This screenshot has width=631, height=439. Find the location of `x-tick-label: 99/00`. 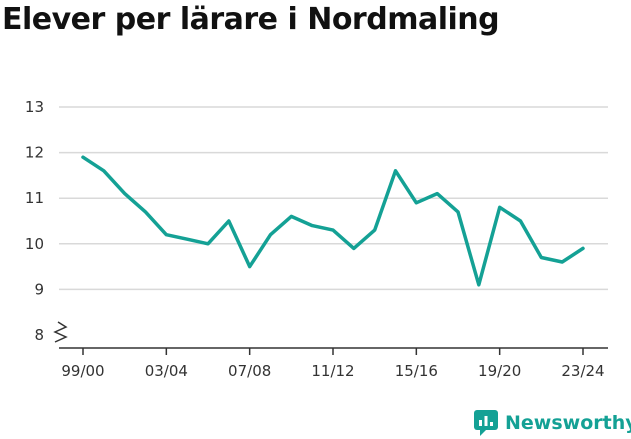

x-tick-label: 99/00 is located at coordinates (82, 371).